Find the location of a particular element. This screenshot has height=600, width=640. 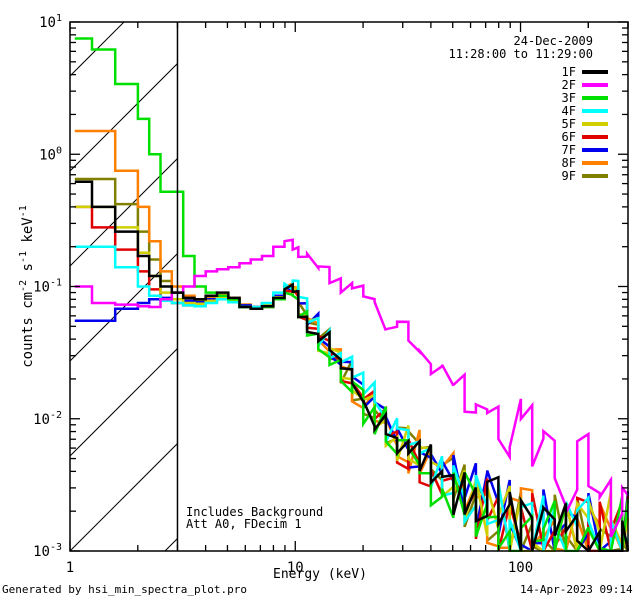

legend-label-4F: 4F is located at coordinates (569, 111).